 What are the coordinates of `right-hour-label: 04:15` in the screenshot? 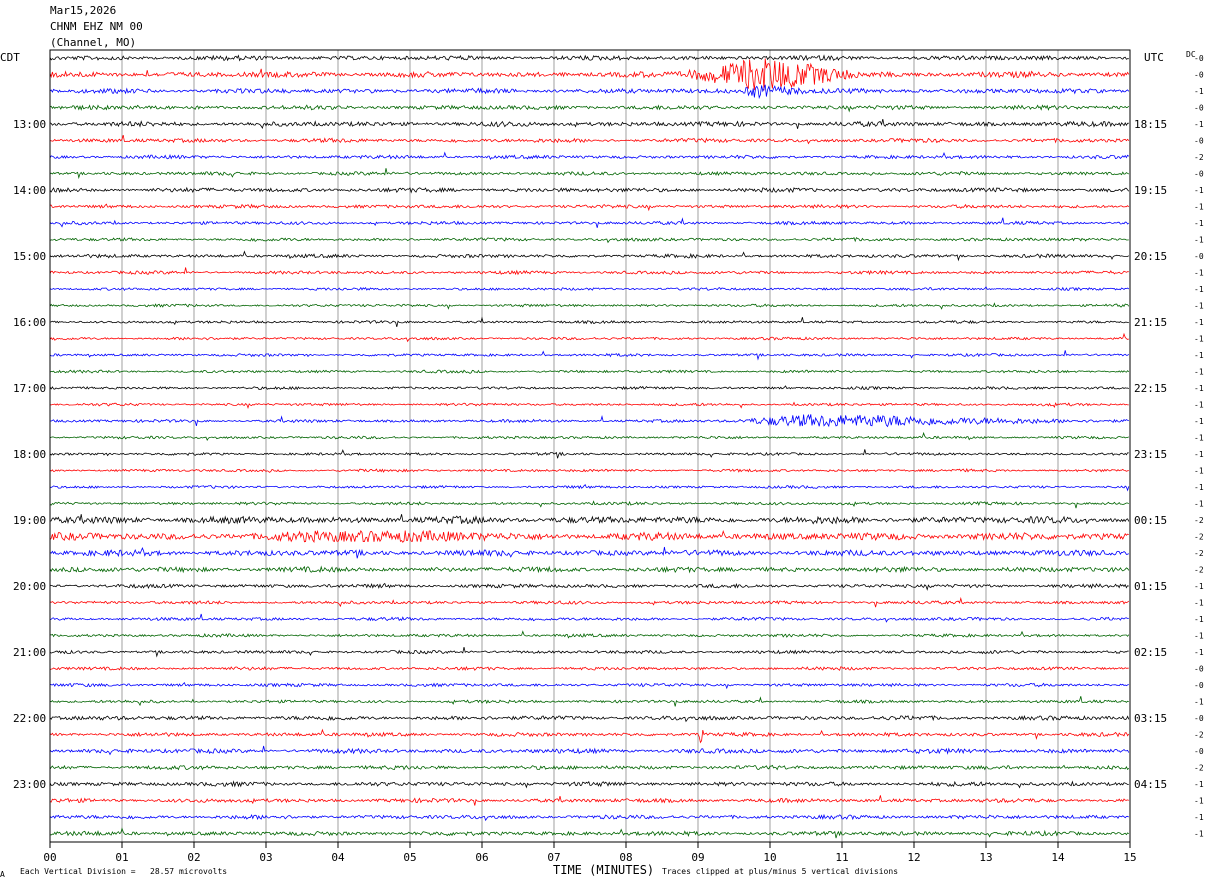 It's located at (1150, 784).